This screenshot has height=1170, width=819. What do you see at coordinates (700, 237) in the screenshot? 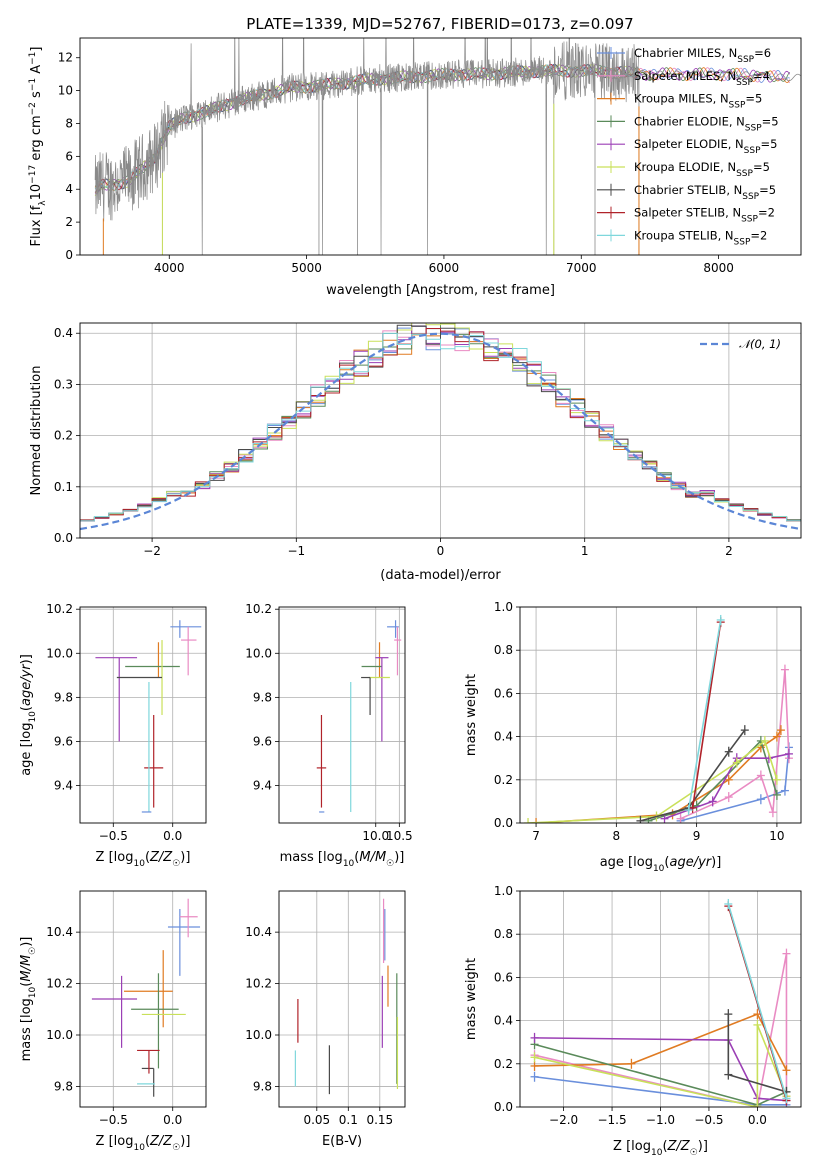
I see `legend-label: Kroupa STELIB, NSSP=2` at bounding box center [700, 237].